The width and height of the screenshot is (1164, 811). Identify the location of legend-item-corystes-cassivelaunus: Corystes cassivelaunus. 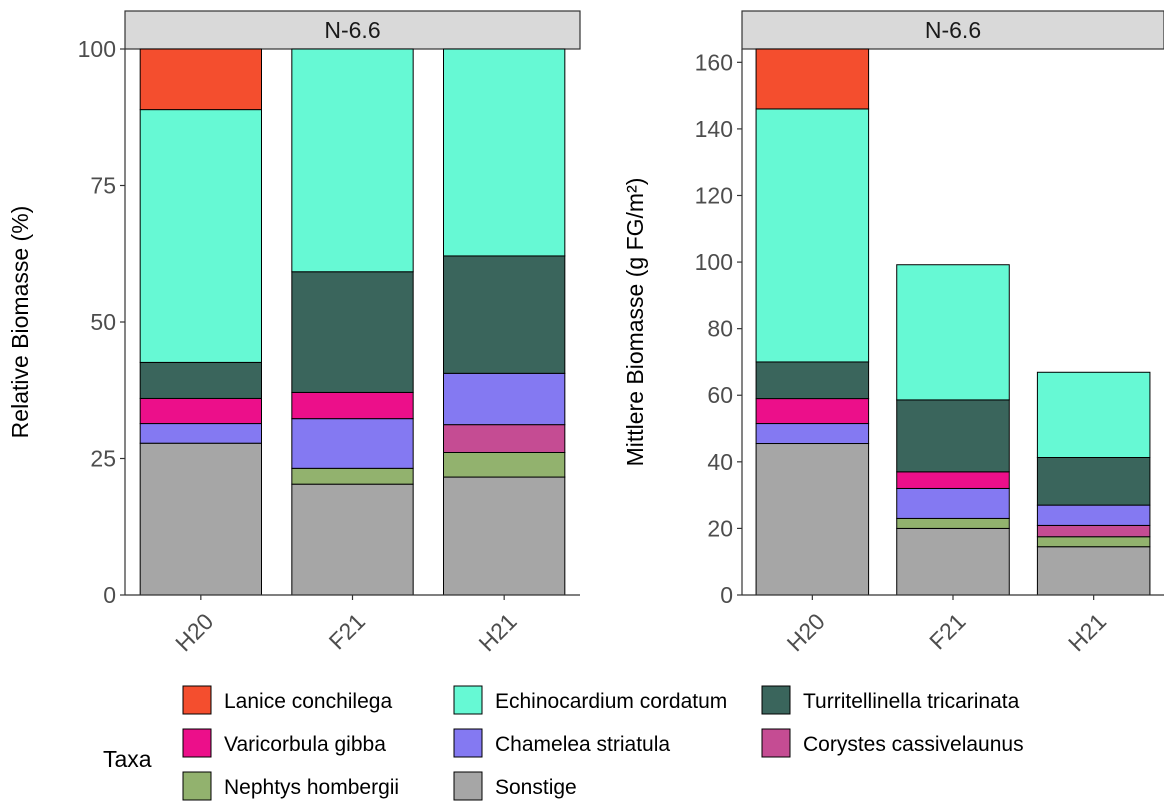
(892, 743).